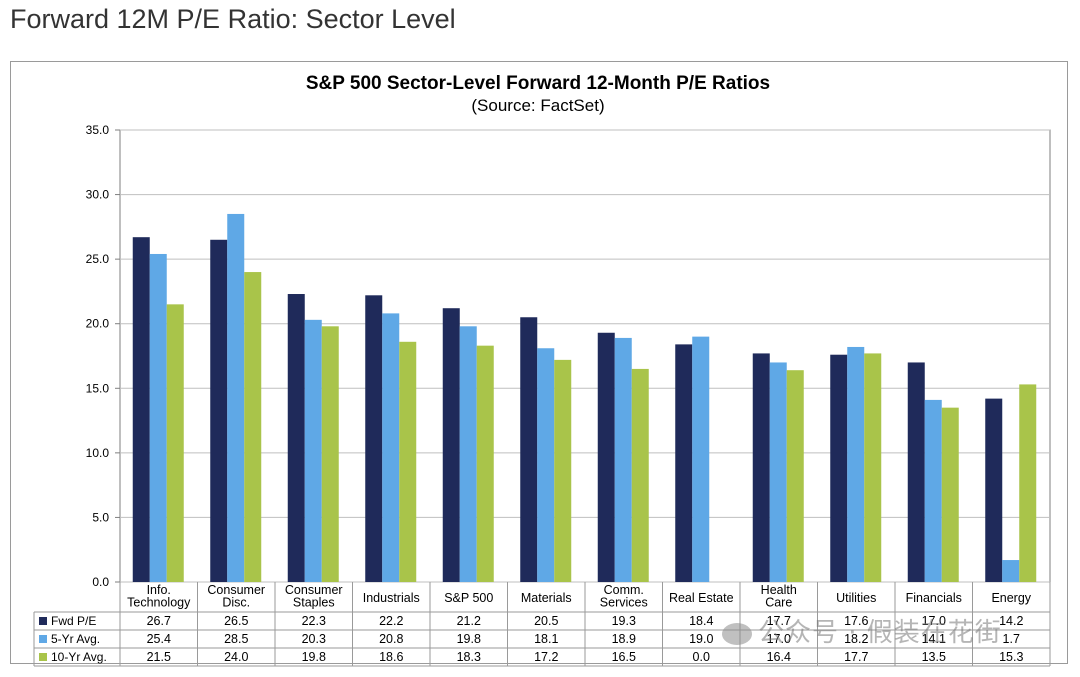 The image size is (1080, 677). I want to click on data-label: 16.4, so click(779, 657).